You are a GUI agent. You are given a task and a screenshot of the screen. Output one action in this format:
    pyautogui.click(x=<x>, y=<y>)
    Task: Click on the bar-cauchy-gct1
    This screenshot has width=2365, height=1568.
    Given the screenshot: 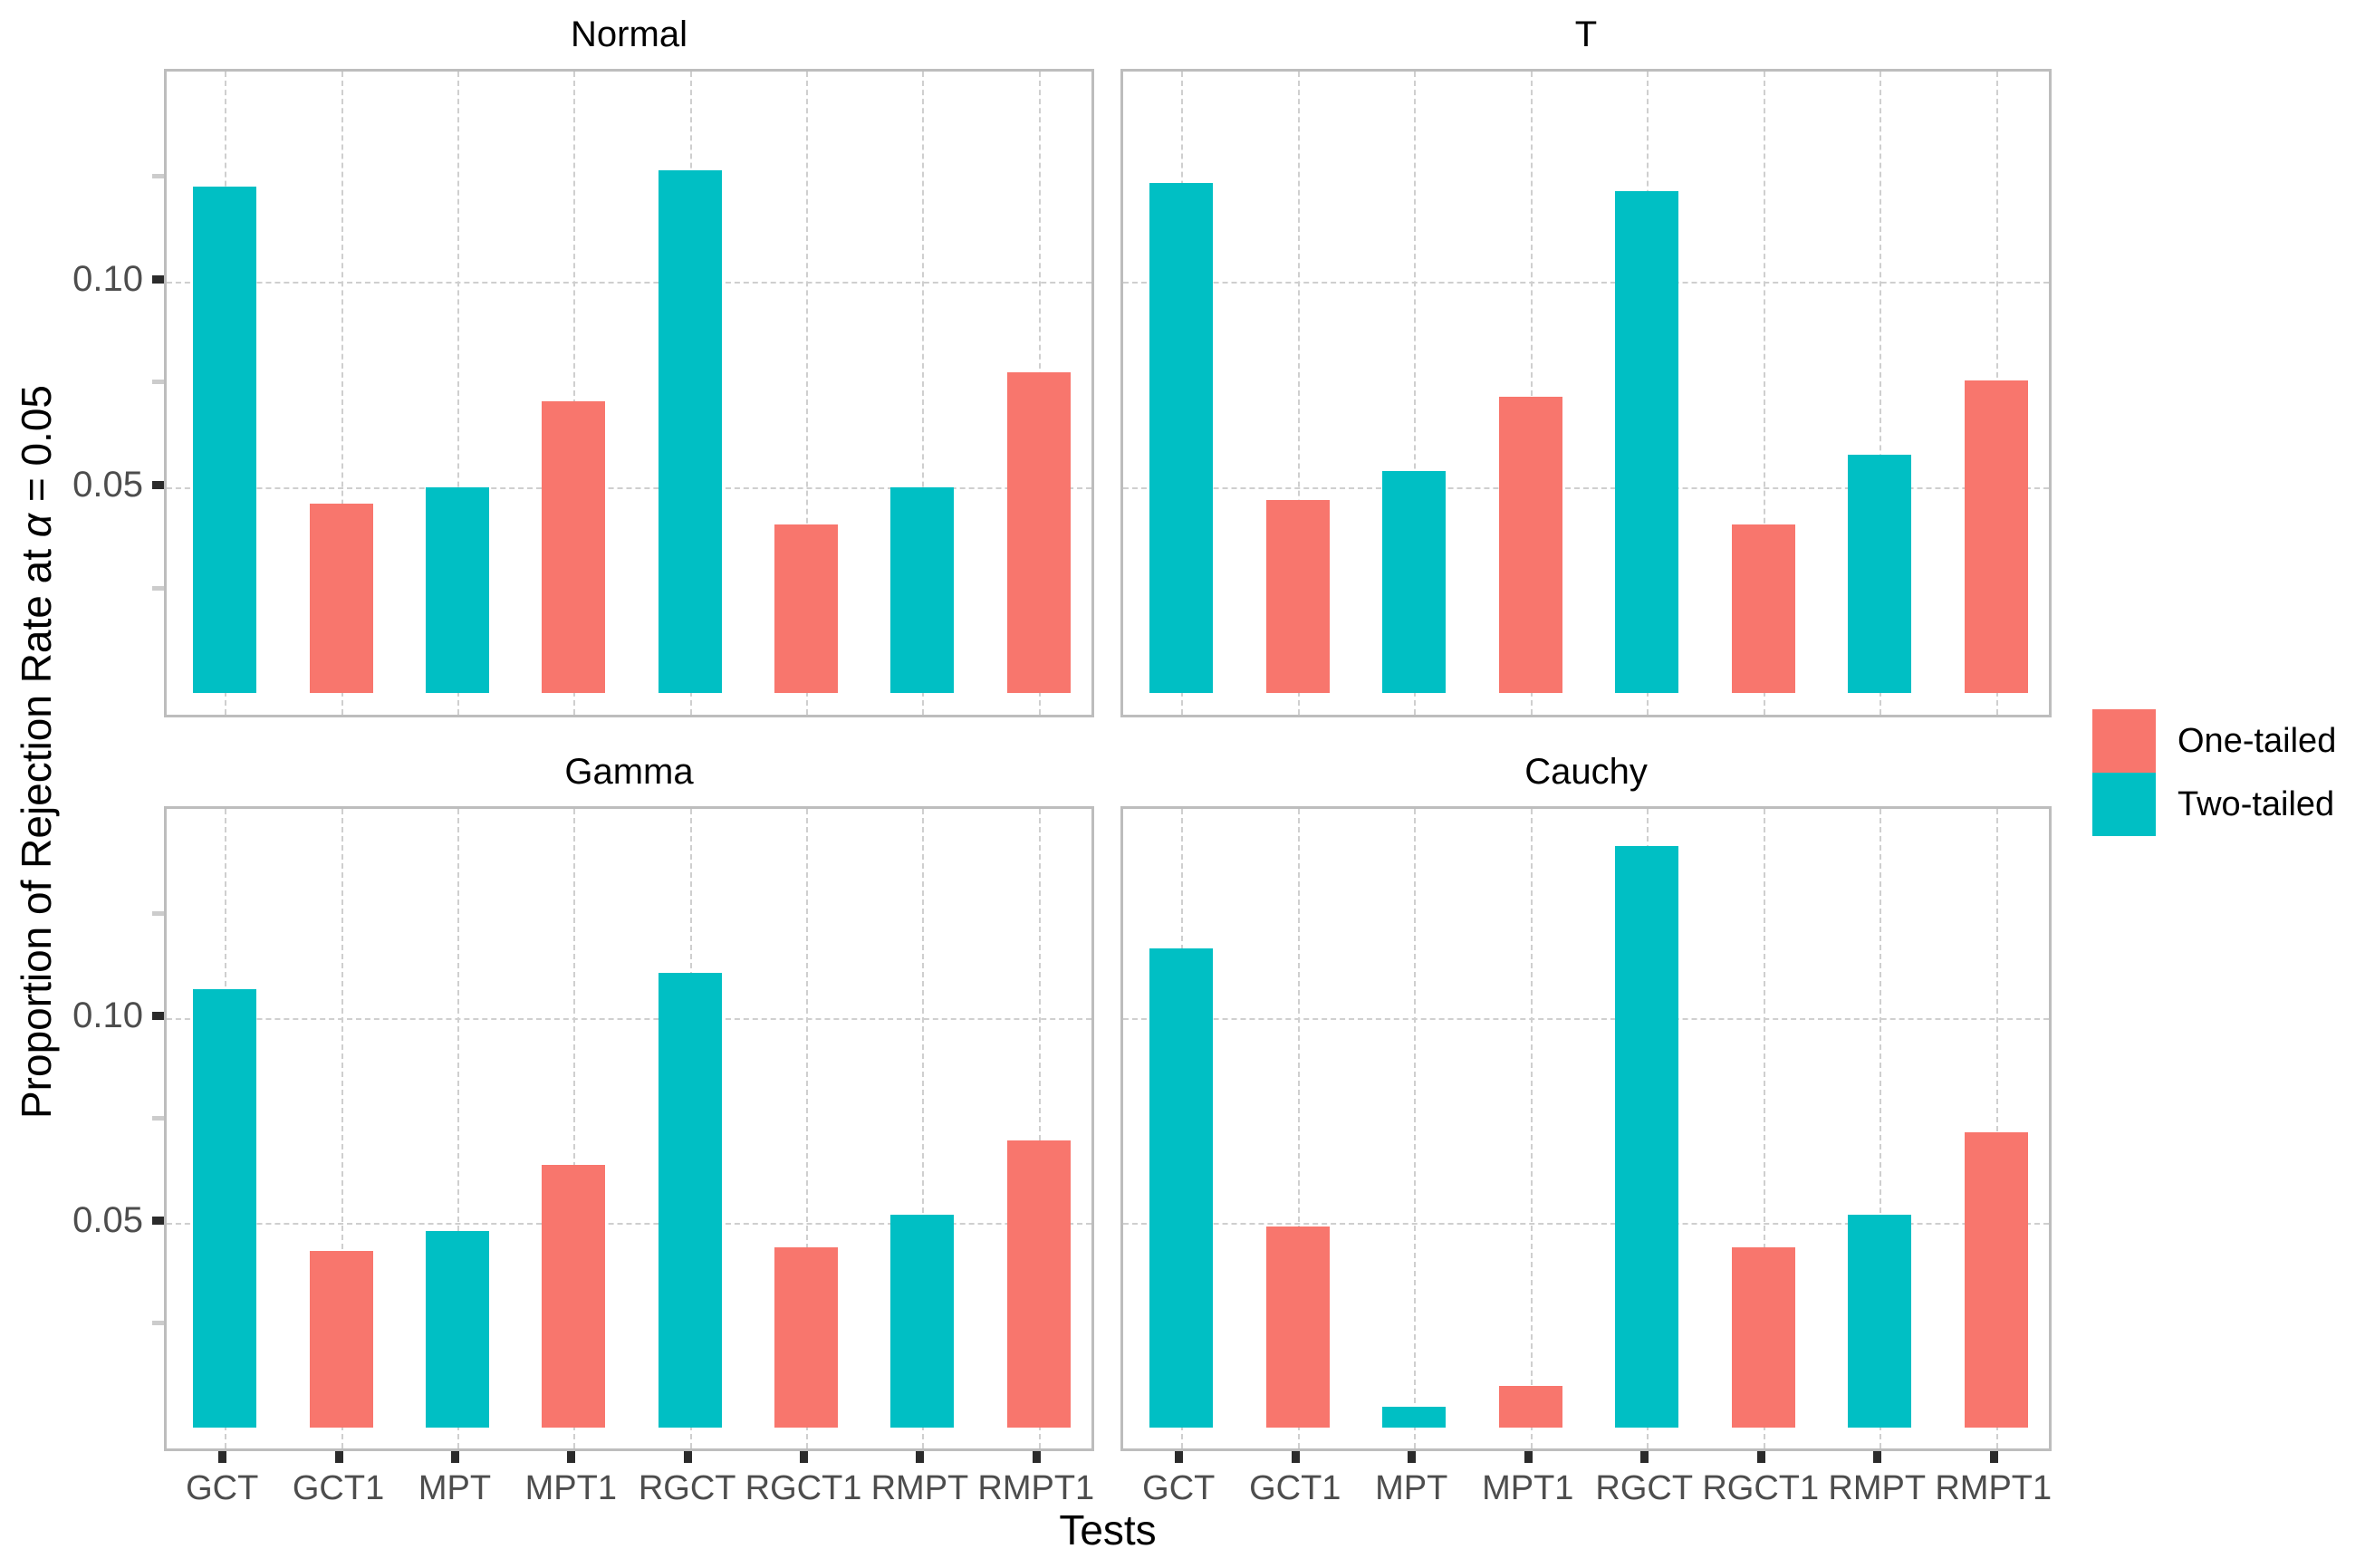 What is the action you would take?
    pyautogui.click(x=1297, y=1327)
    